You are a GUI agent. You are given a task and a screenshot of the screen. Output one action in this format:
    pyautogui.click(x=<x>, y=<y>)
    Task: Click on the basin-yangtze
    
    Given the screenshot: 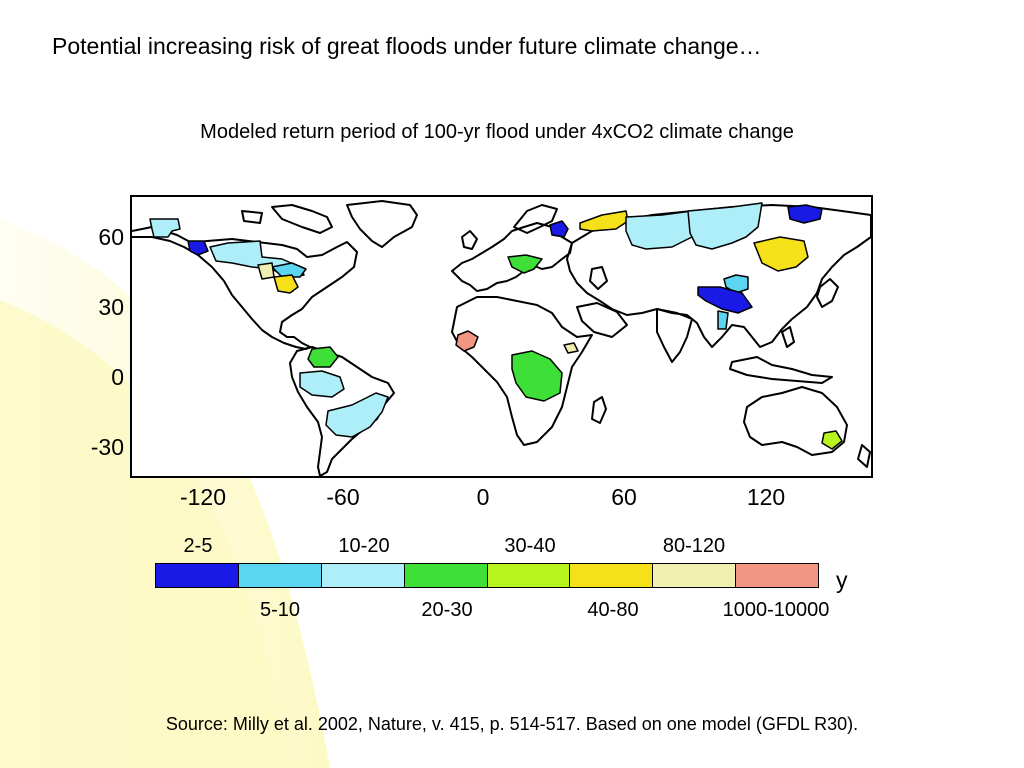 What is the action you would take?
    pyautogui.click(x=725, y=300)
    